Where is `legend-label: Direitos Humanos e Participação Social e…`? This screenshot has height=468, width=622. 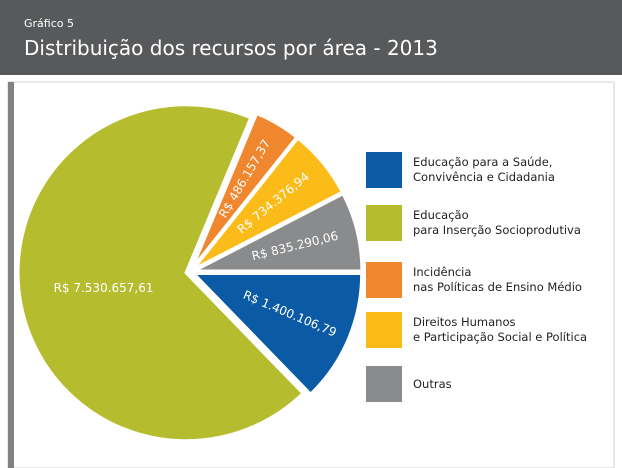 legend-label: Direitos Humanos e Participação Social e… is located at coordinates (500, 329).